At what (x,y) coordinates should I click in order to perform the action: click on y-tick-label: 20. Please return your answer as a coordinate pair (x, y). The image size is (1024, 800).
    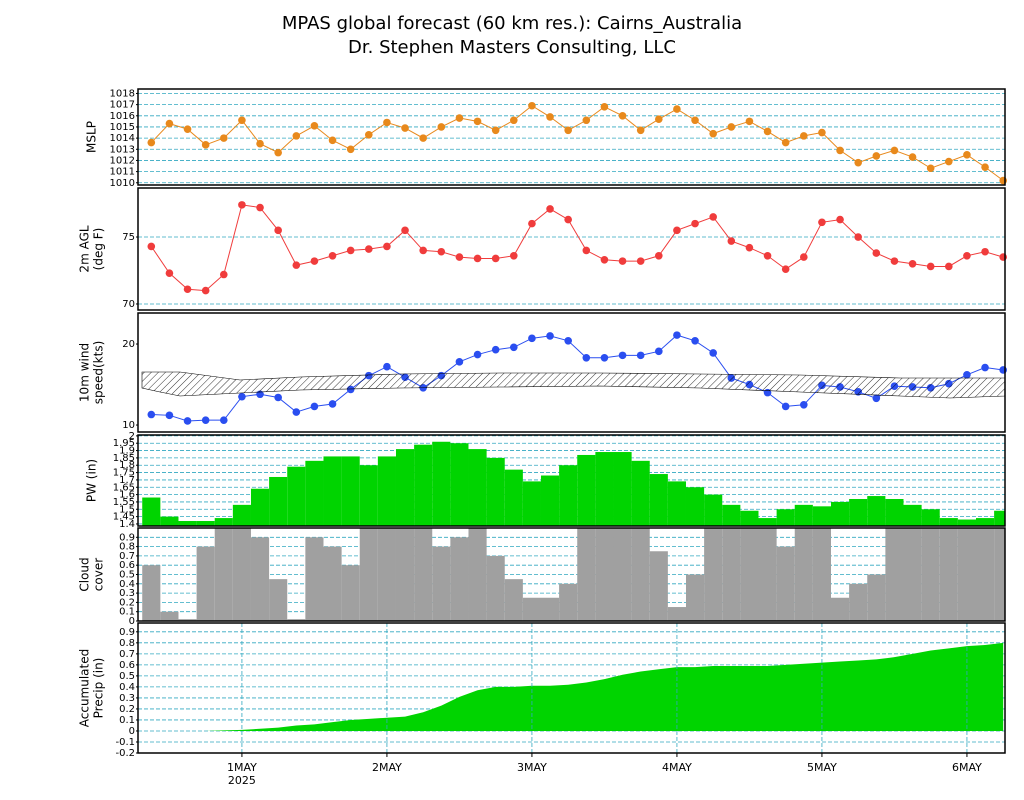
    Looking at the image, I should click on (128, 344).